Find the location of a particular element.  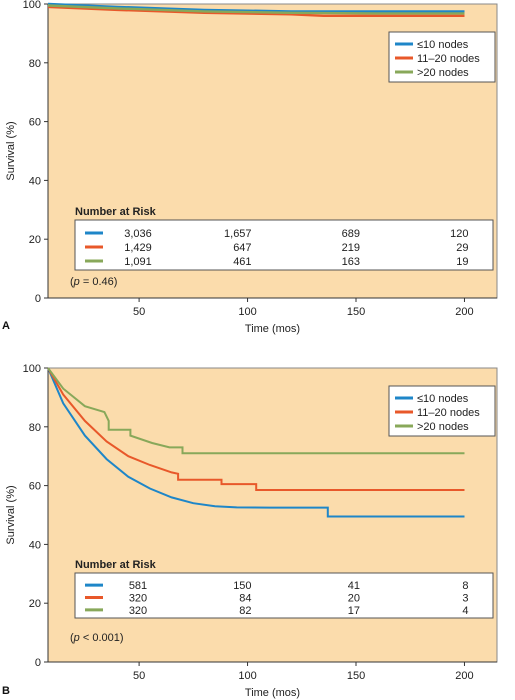

risk-cell: 689 is located at coordinates (351, 234).